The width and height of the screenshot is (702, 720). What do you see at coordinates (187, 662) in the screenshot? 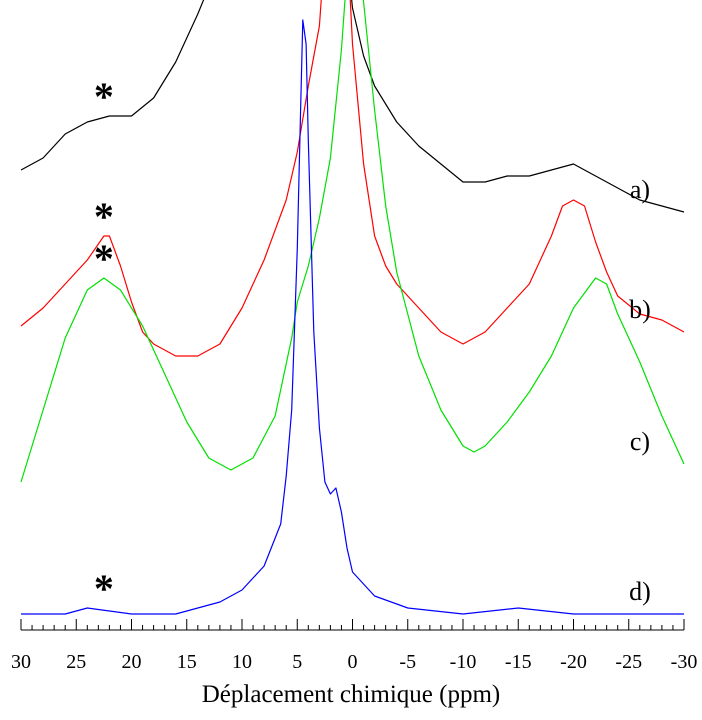
I see `x-tick-label: 15` at bounding box center [187, 662].